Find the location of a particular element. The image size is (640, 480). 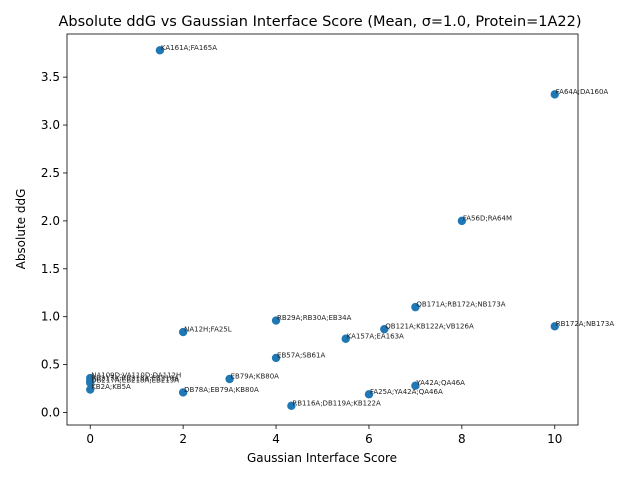

x-tick-label: 4 is located at coordinates (276, 439).